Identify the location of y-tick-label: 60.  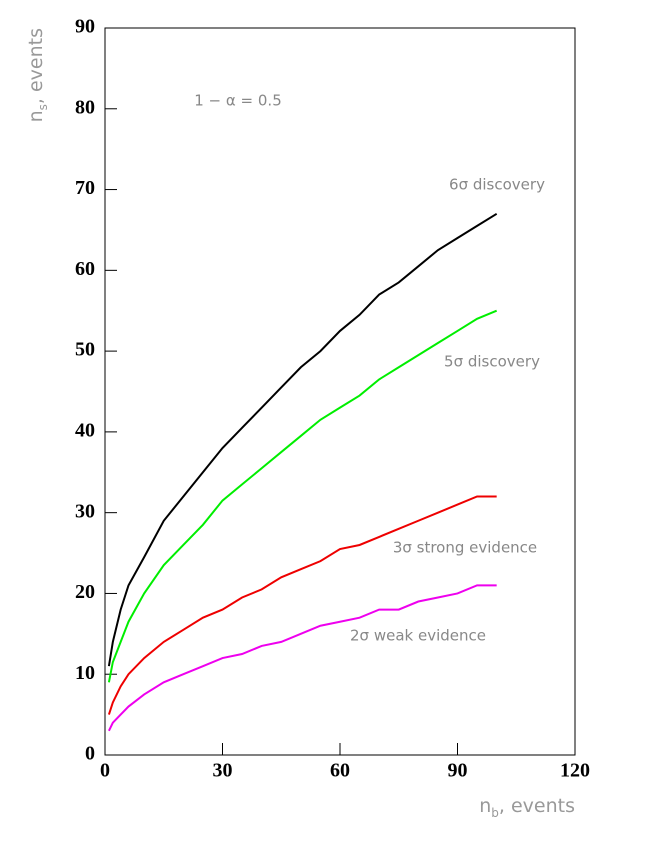
(85, 269).